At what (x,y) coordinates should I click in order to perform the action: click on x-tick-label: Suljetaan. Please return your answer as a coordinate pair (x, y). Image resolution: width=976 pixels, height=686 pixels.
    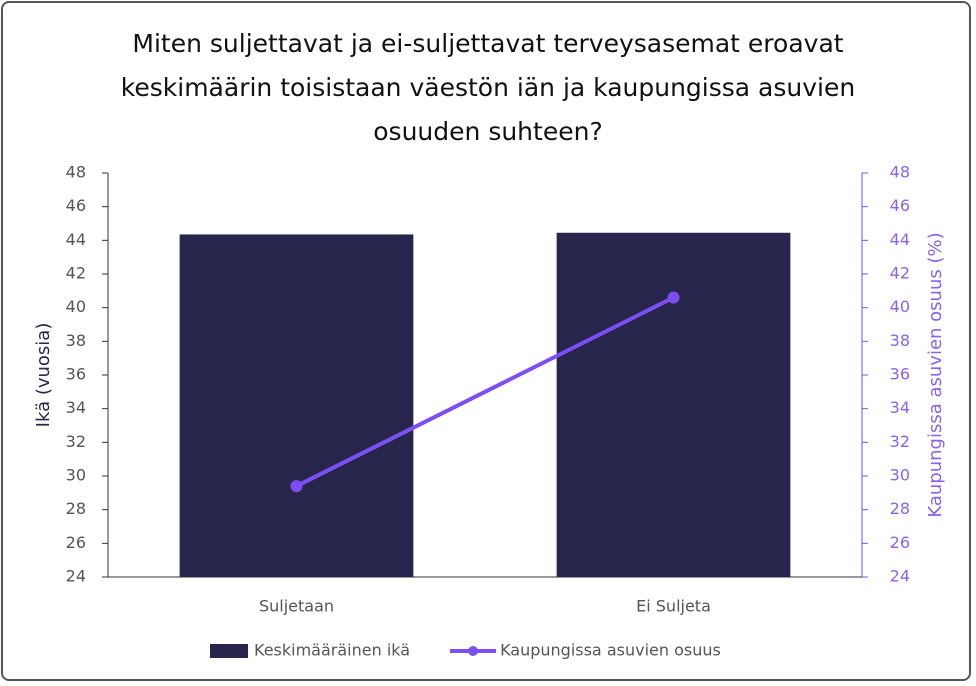
    Looking at the image, I should click on (296, 606).